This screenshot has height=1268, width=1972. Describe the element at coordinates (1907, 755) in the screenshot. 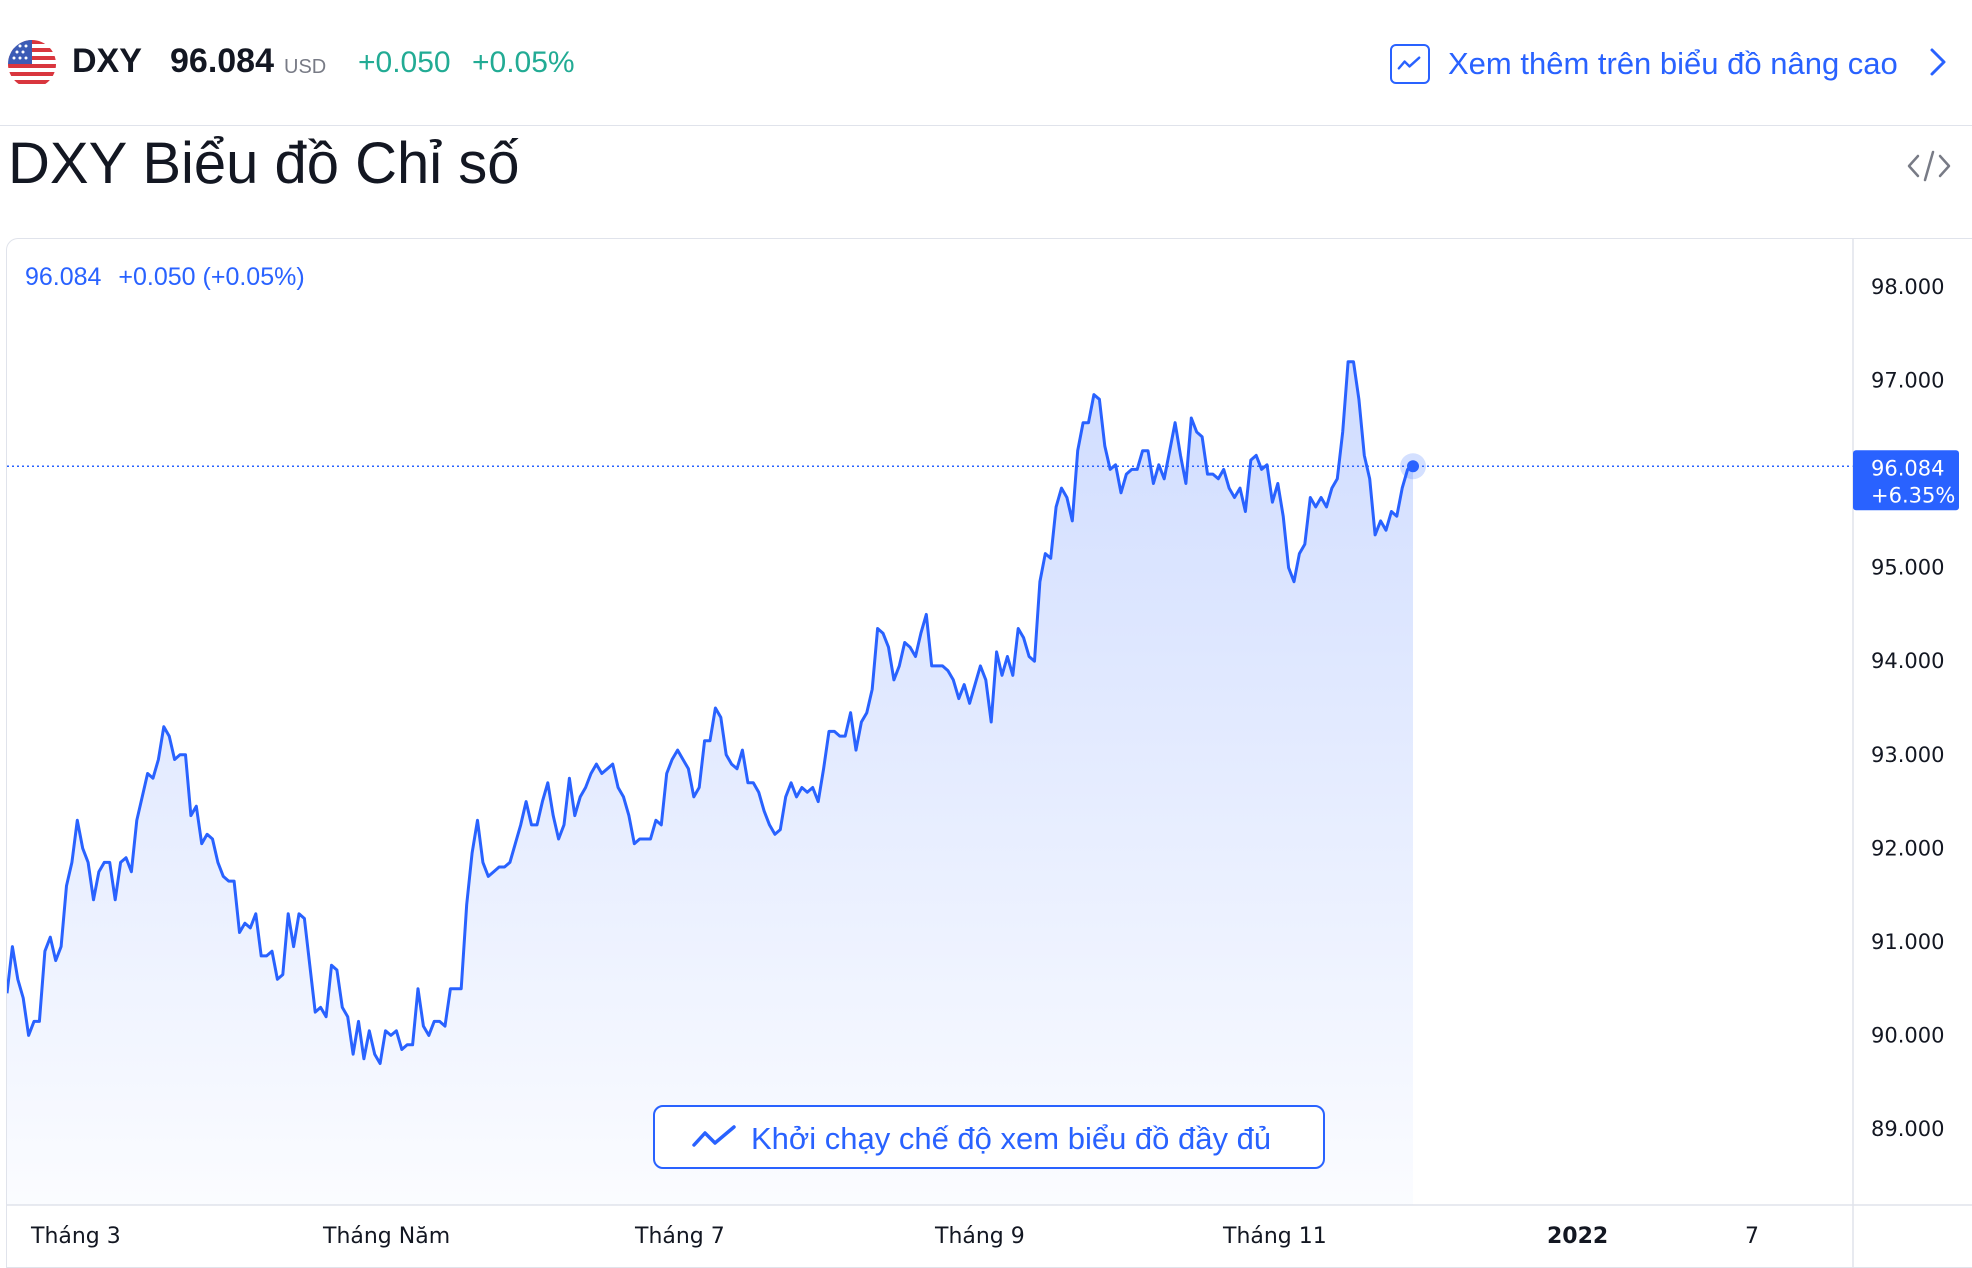

I see `y-tick-label: 93.000` at that location.